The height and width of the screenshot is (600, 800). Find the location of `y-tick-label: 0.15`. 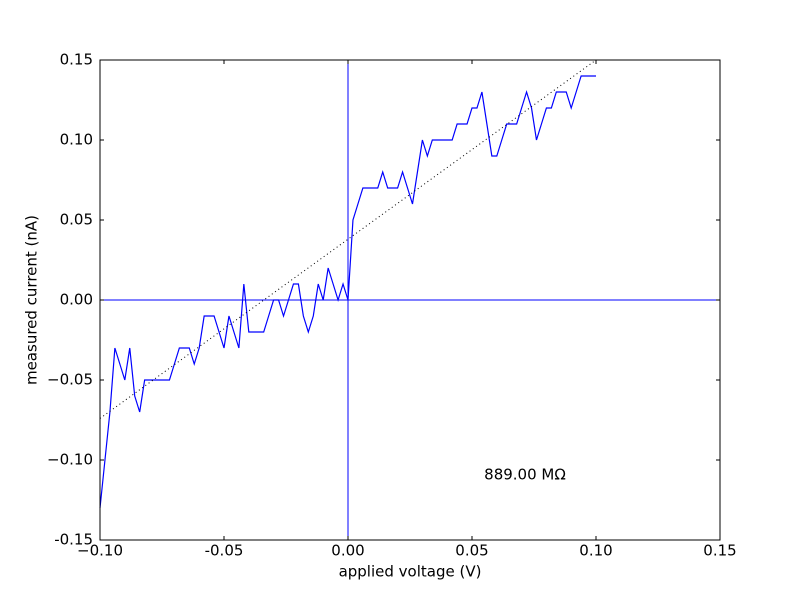

y-tick-label: 0.15 is located at coordinates (76, 60).